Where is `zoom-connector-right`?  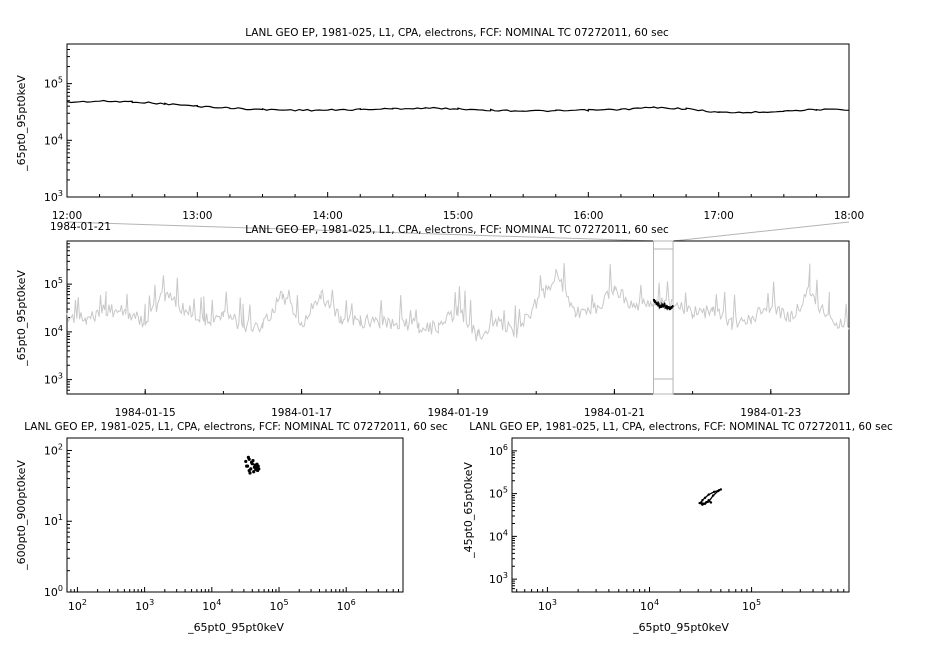 zoom-connector-right is located at coordinates (761, 231).